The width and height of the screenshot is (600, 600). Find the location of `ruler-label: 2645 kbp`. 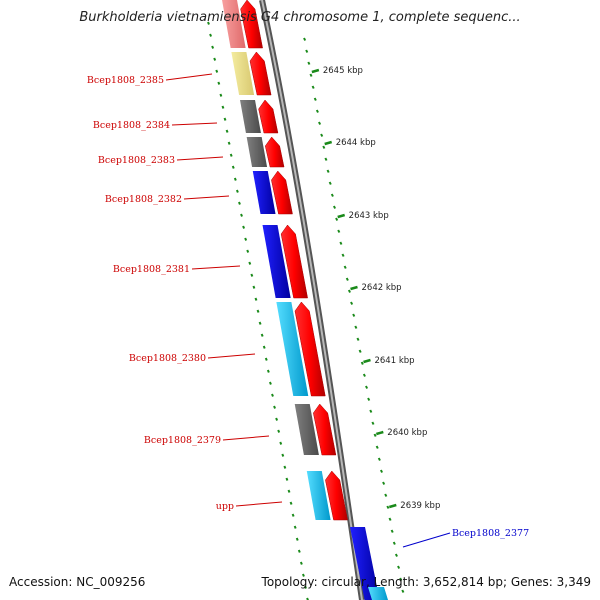

ruler-label: 2645 kbp is located at coordinates (343, 71).